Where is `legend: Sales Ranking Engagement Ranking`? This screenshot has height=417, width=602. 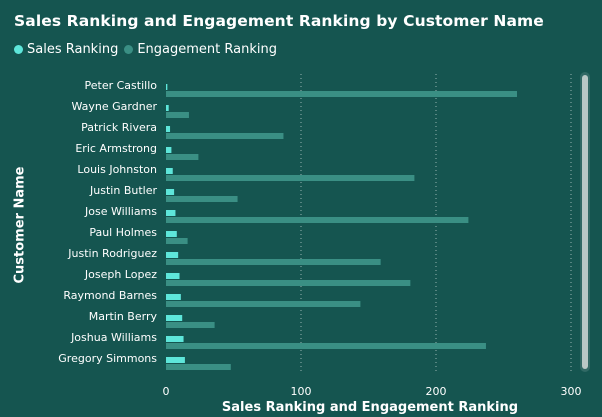
legend: Sales Ranking Engagement Ranking is located at coordinates (148, 49).